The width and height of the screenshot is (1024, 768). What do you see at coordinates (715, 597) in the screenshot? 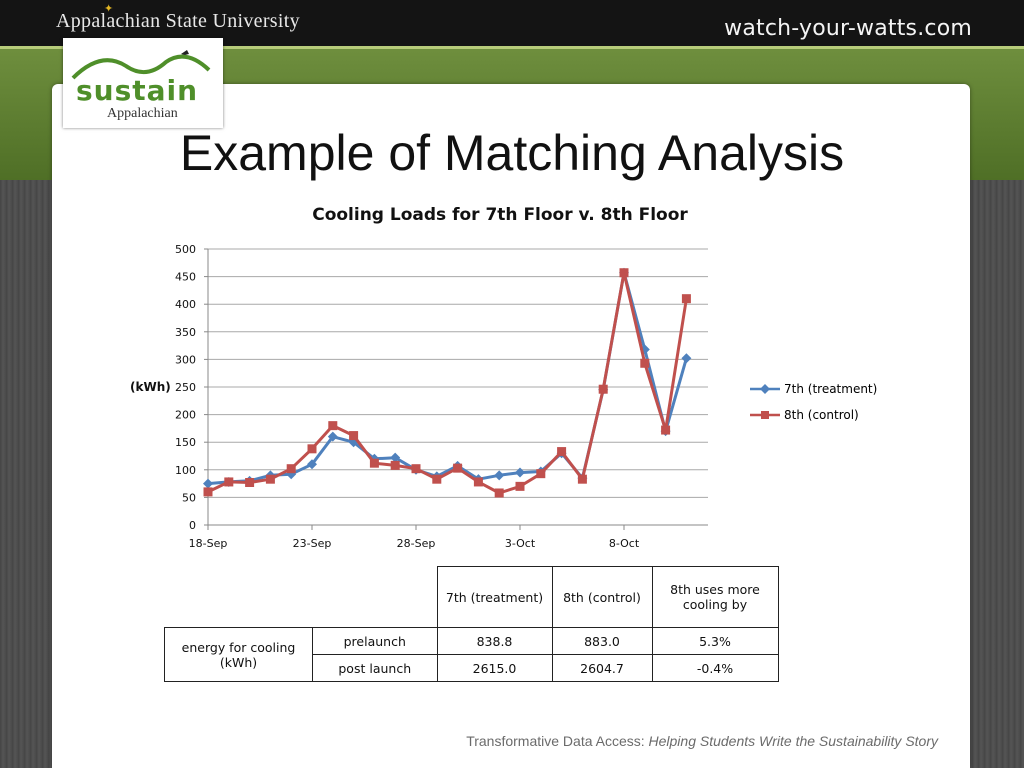
I see `table-header: 8th uses more cooling by` at bounding box center [715, 597].